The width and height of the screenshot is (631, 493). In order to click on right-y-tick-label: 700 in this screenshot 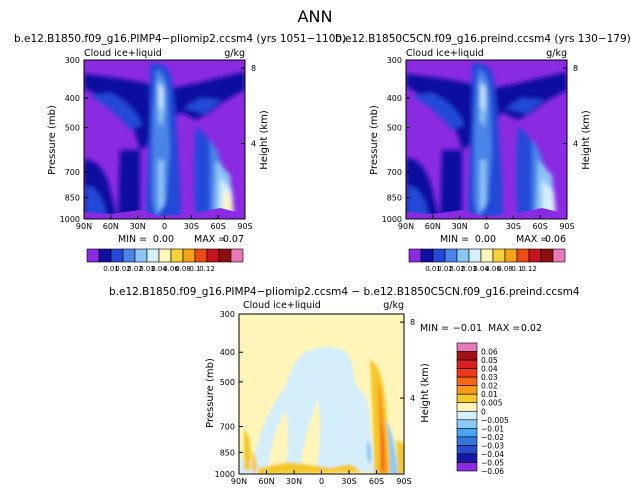, I will do `click(394, 172)`.